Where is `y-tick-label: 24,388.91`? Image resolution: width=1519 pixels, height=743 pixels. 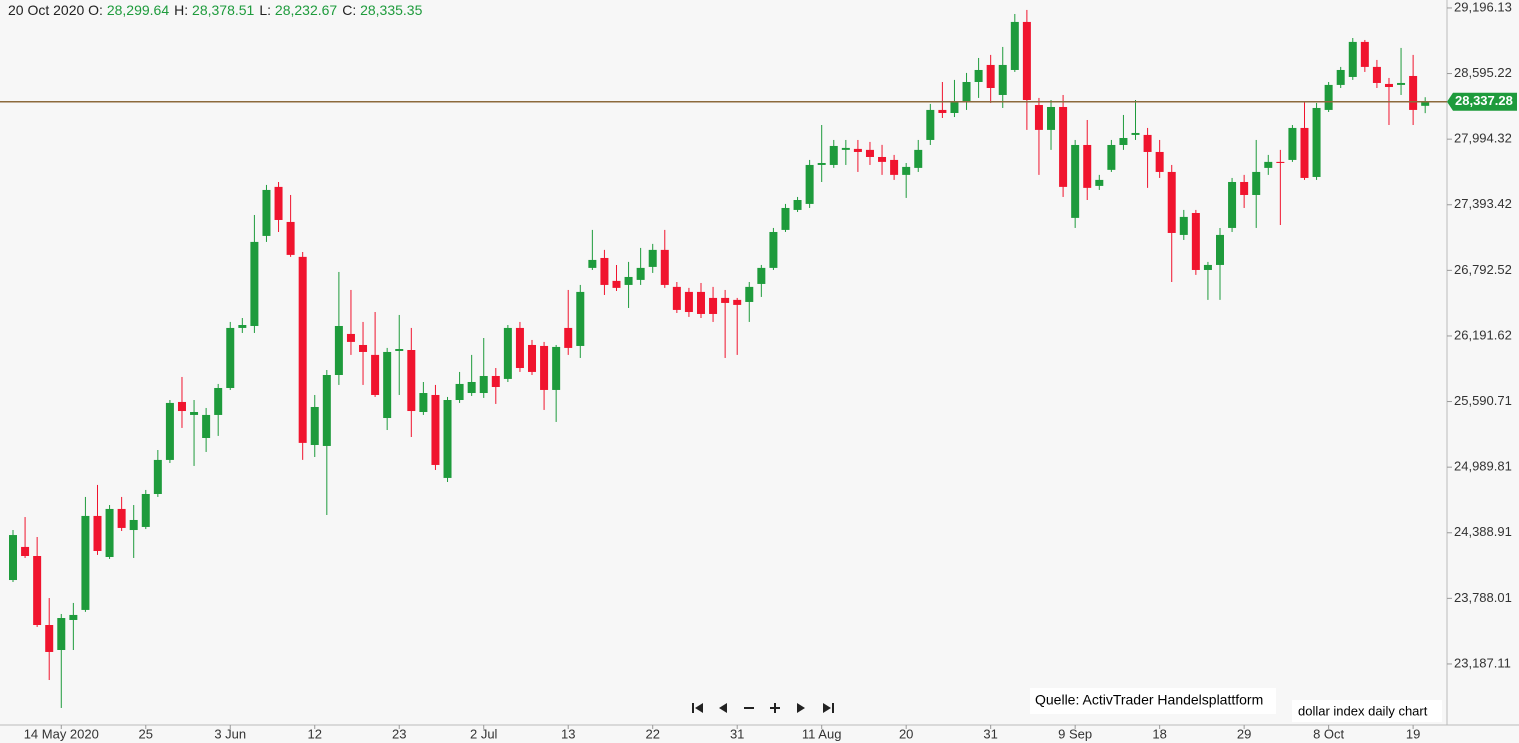 y-tick-label: 24,388.91 is located at coordinates (1483, 531).